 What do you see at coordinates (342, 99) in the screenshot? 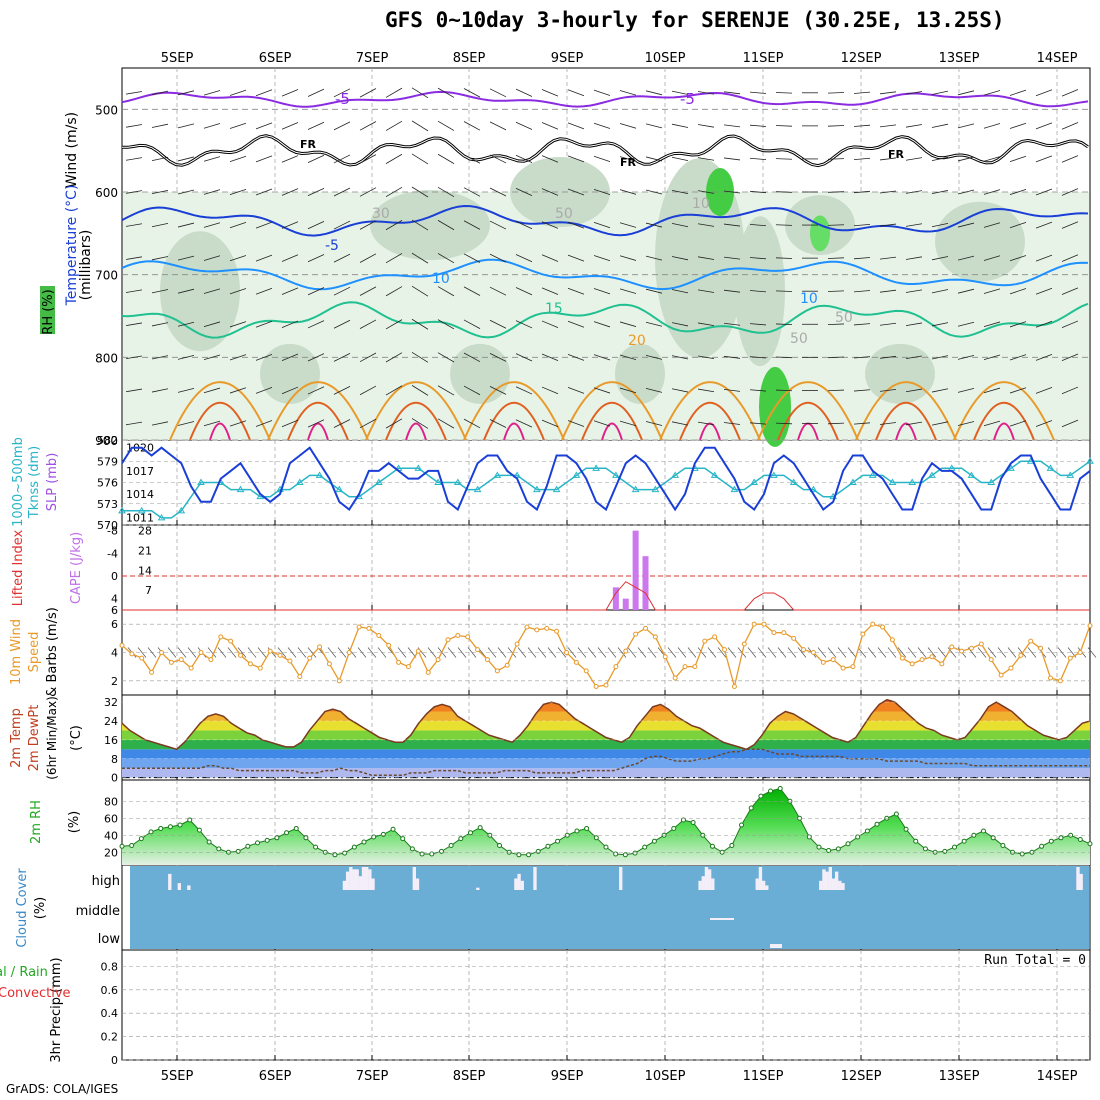
I see `contour-label: -5` at bounding box center [342, 99].